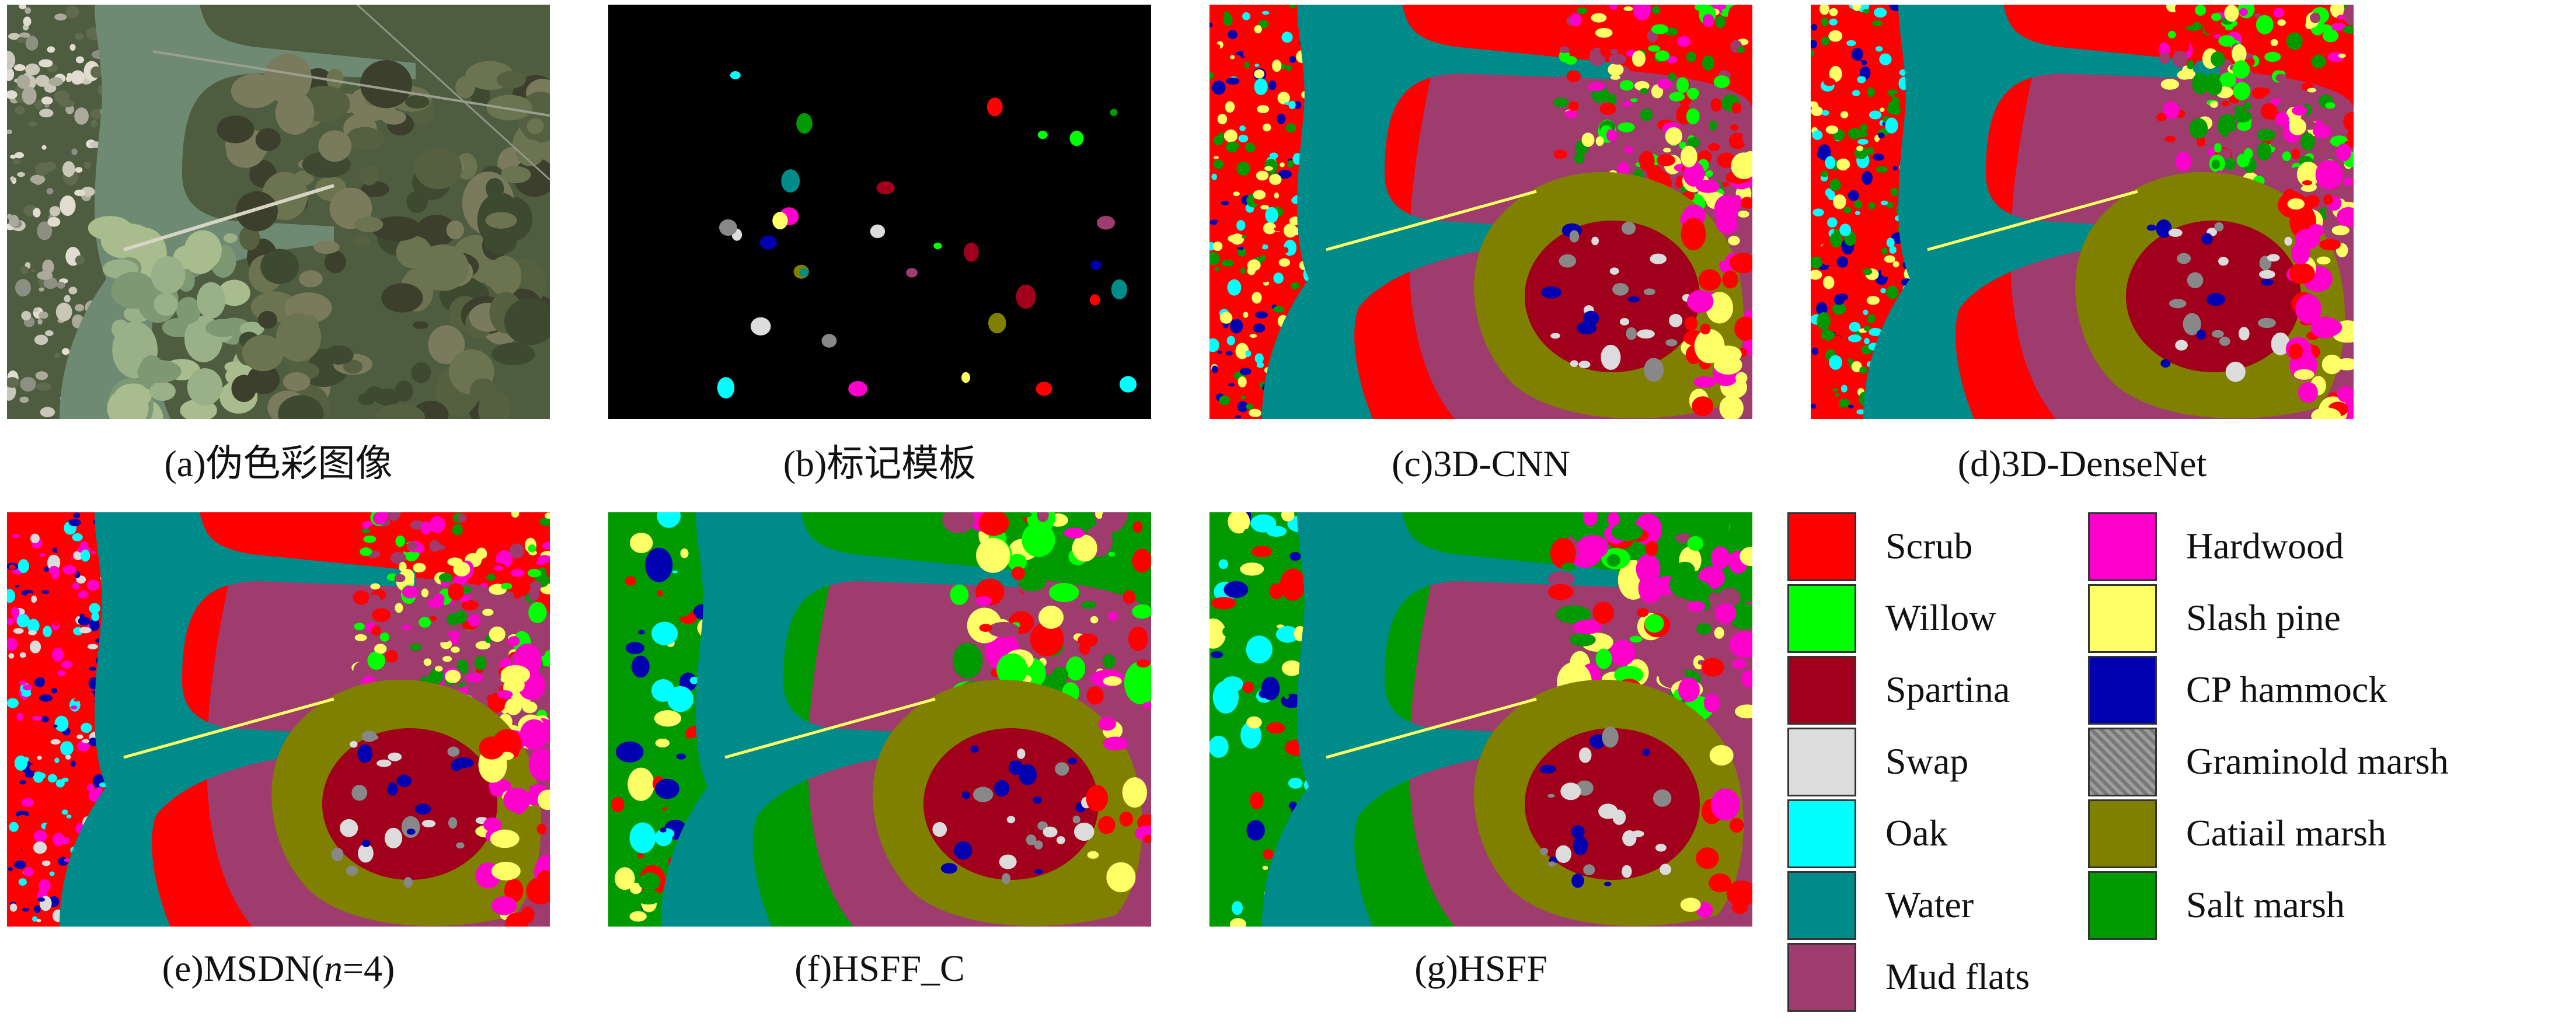 The image size is (2576, 1024). I want to click on caption-f: (f)HSFF_C, so click(879, 968).